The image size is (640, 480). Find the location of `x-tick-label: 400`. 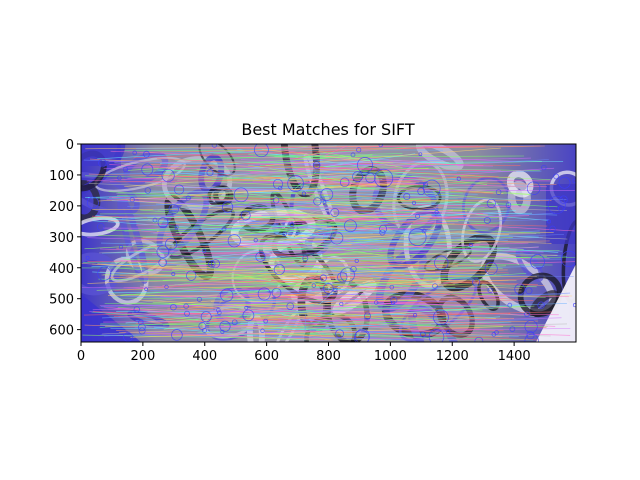

x-tick-label: 400 is located at coordinates (204, 356).